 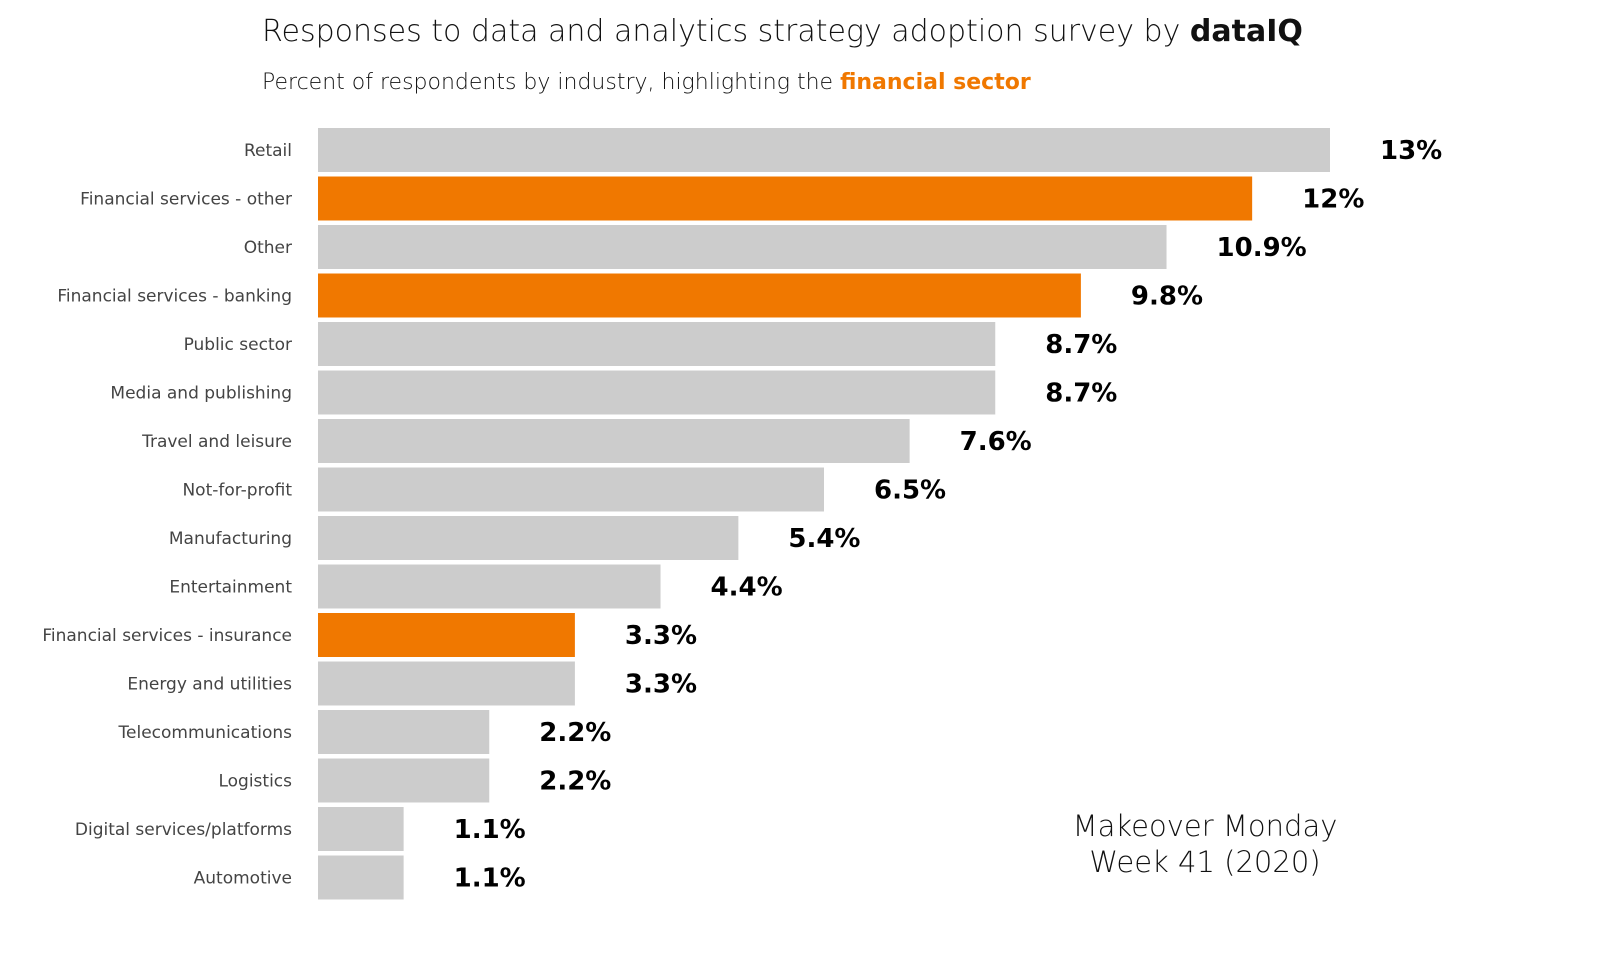 What do you see at coordinates (747, 588) in the screenshot?
I see `value-label: 4.4%` at bounding box center [747, 588].